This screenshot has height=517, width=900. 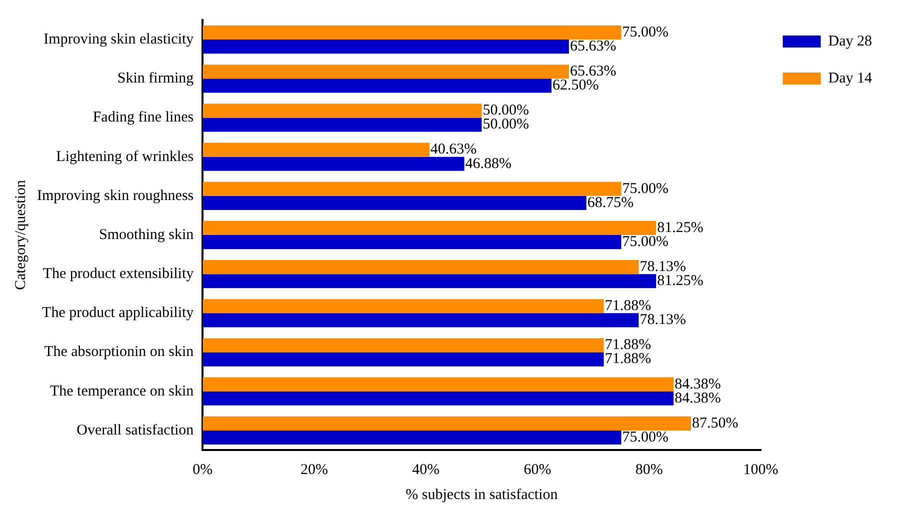 I want to click on y-tick-label: Improving skin elasticity, so click(x=119, y=39).